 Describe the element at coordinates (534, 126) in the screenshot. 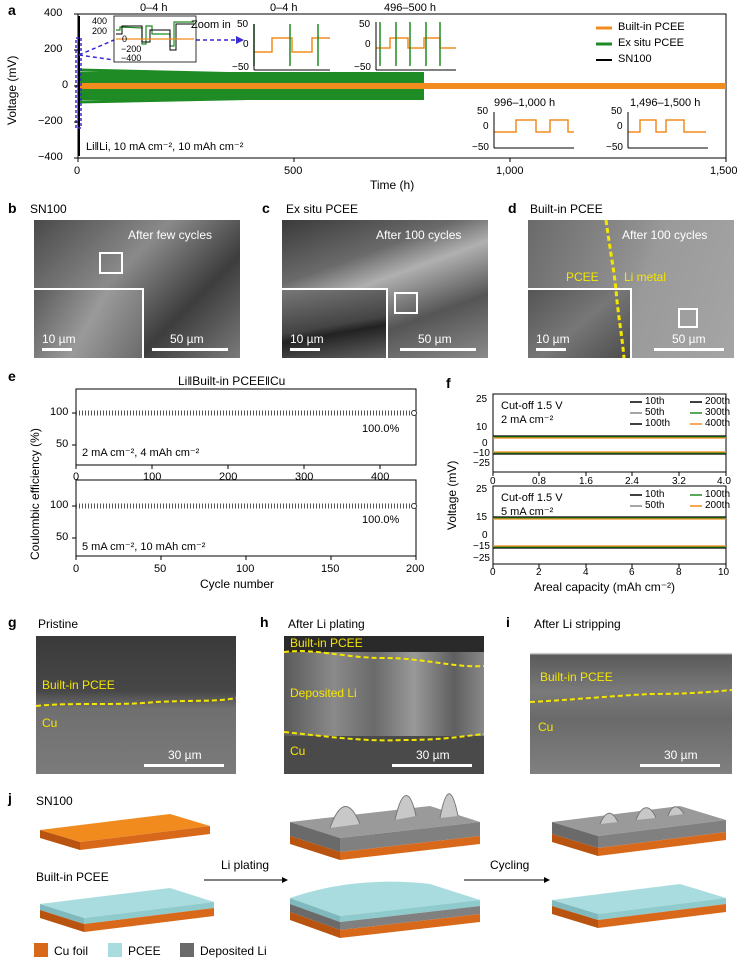

I see `inset4-trace` at that location.